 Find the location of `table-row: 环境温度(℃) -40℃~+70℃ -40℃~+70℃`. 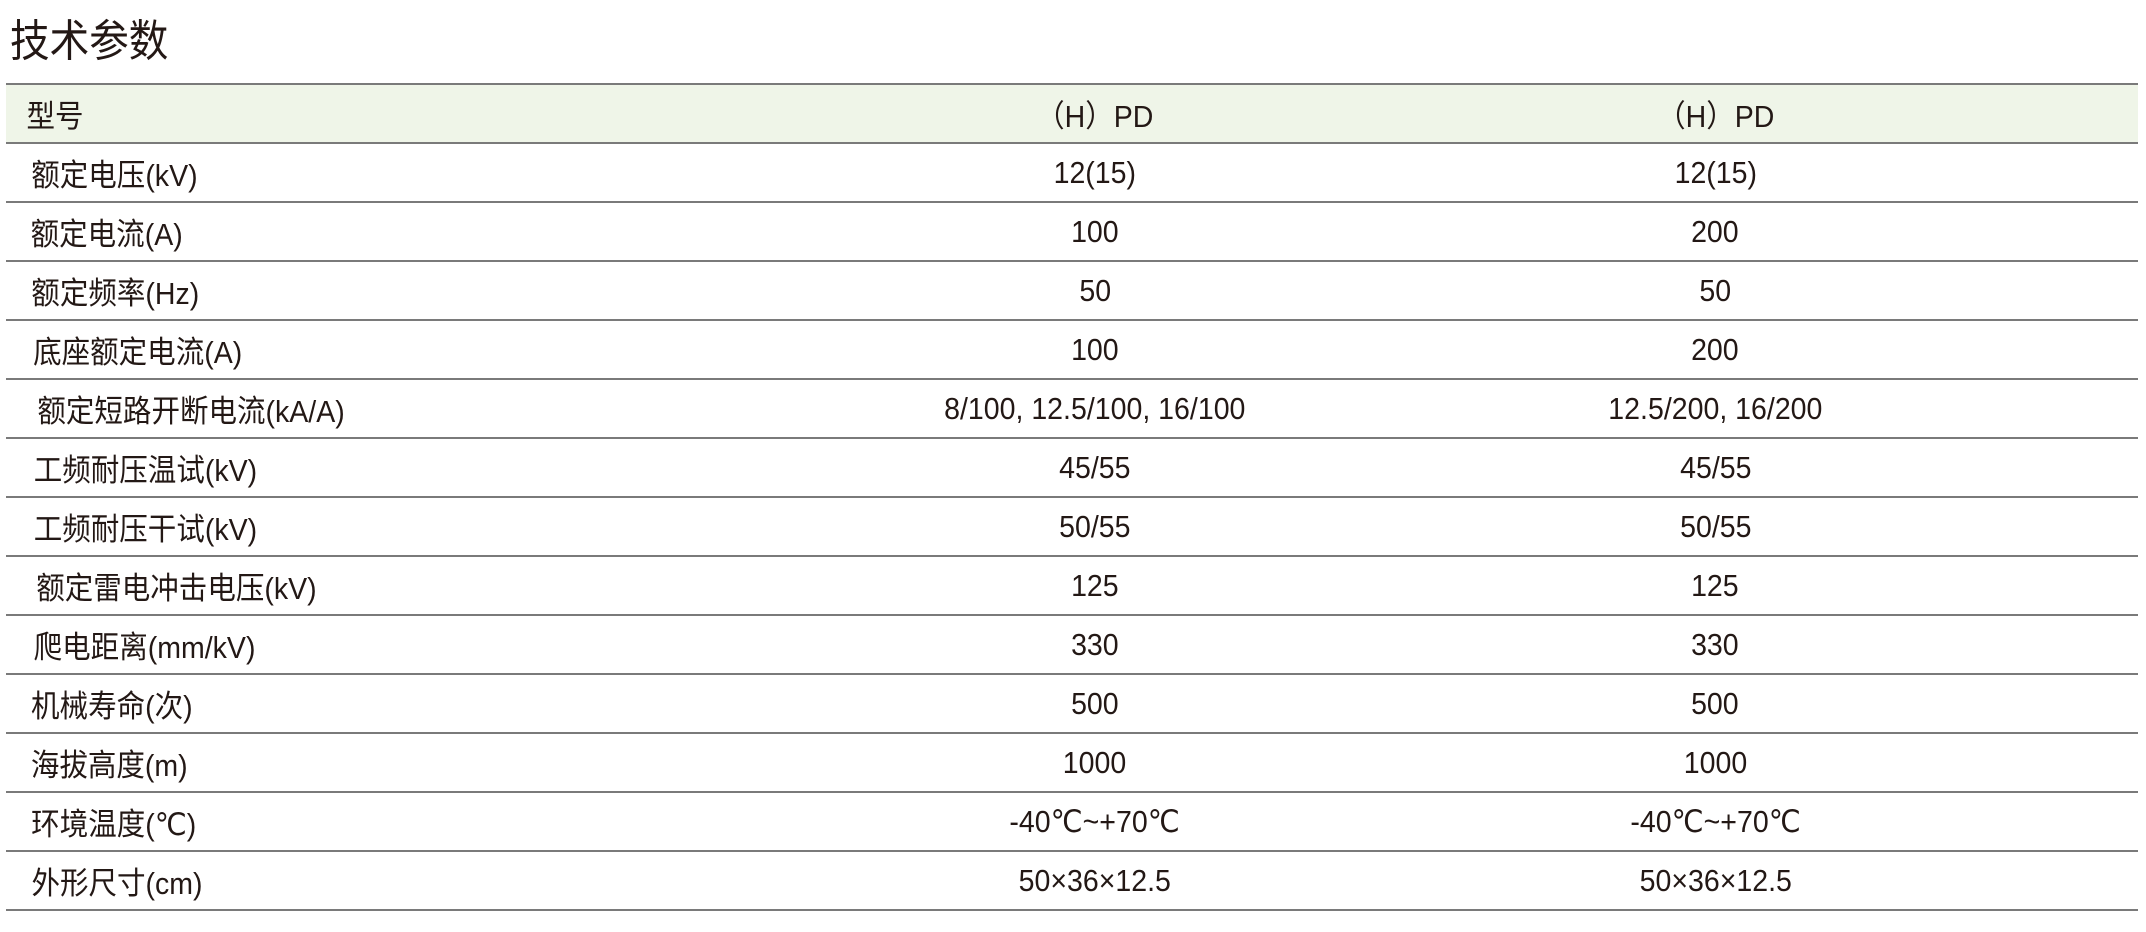

table-row: 环境温度(℃) -40℃~+70℃ -40℃~+70℃ is located at coordinates (1072, 821).